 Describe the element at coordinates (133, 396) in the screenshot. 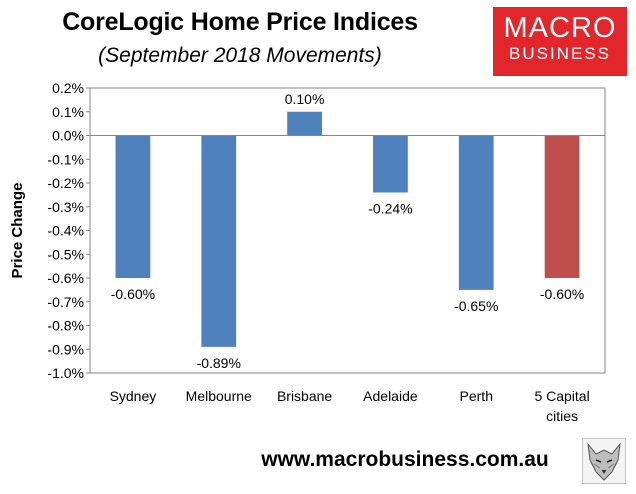

I see `category-label: Sydney` at that location.